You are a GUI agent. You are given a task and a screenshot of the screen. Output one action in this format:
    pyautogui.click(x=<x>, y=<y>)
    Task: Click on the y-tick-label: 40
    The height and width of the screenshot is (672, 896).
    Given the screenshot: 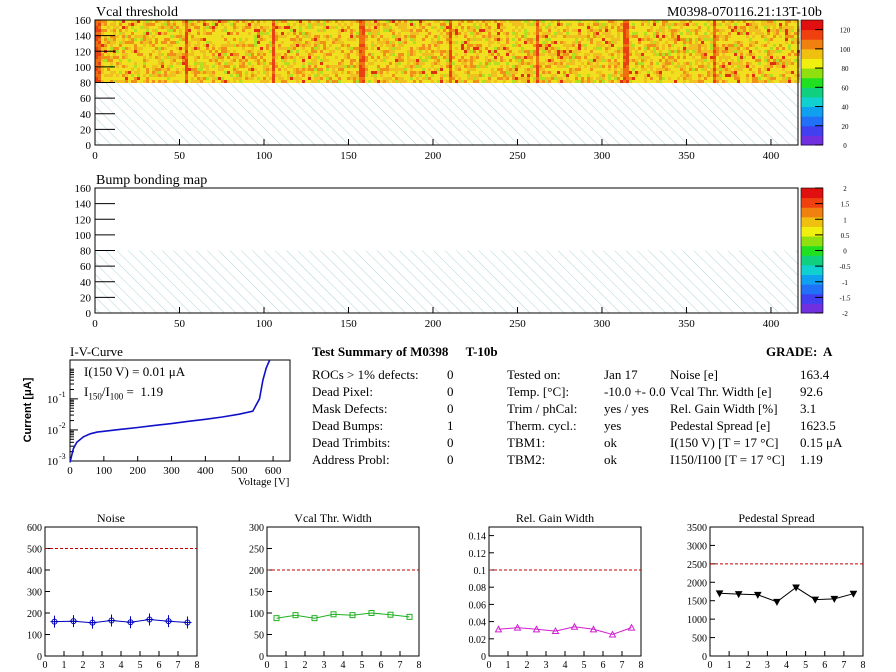 What is the action you would take?
    pyautogui.click(x=86, y=115)
    